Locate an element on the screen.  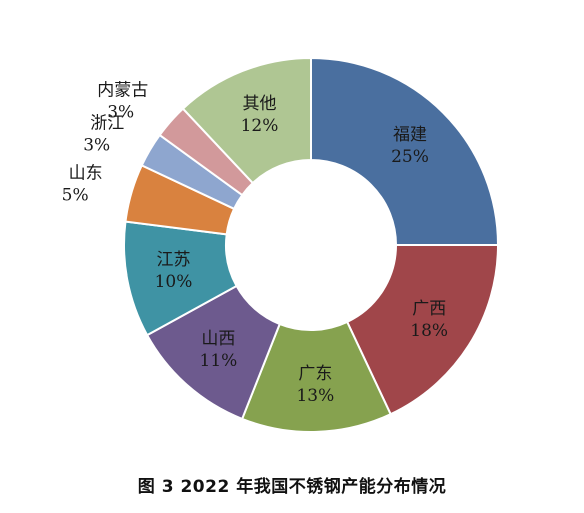
slice-name-label: 浙江 is located at coordinates (107, 124).